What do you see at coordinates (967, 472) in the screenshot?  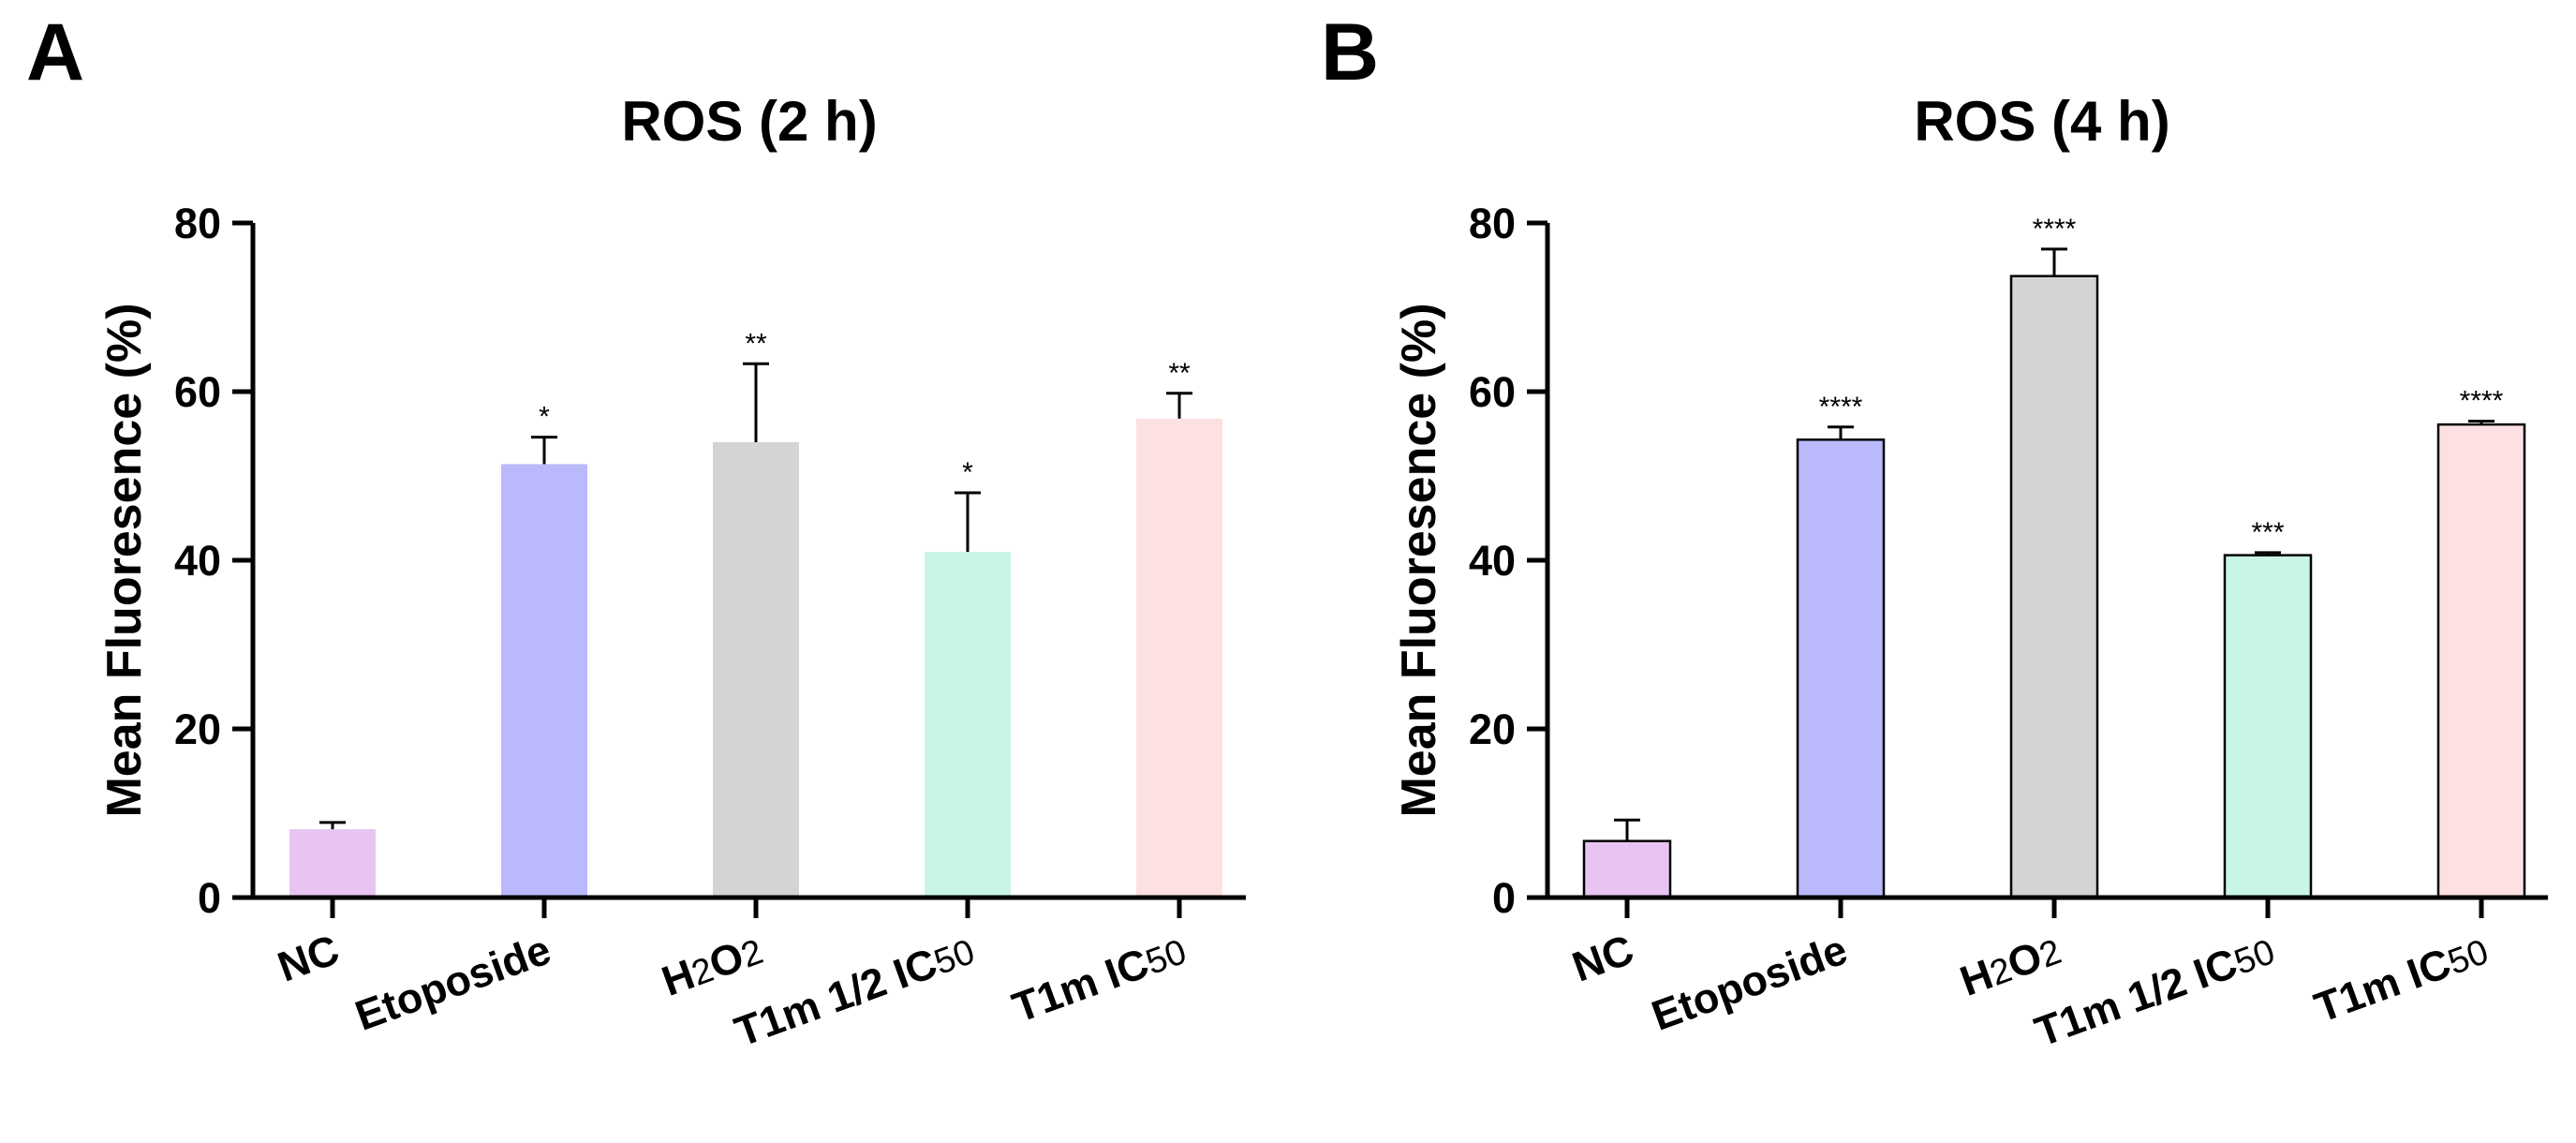 I see `significance-label-3: *` at bounding box center [967, 472].